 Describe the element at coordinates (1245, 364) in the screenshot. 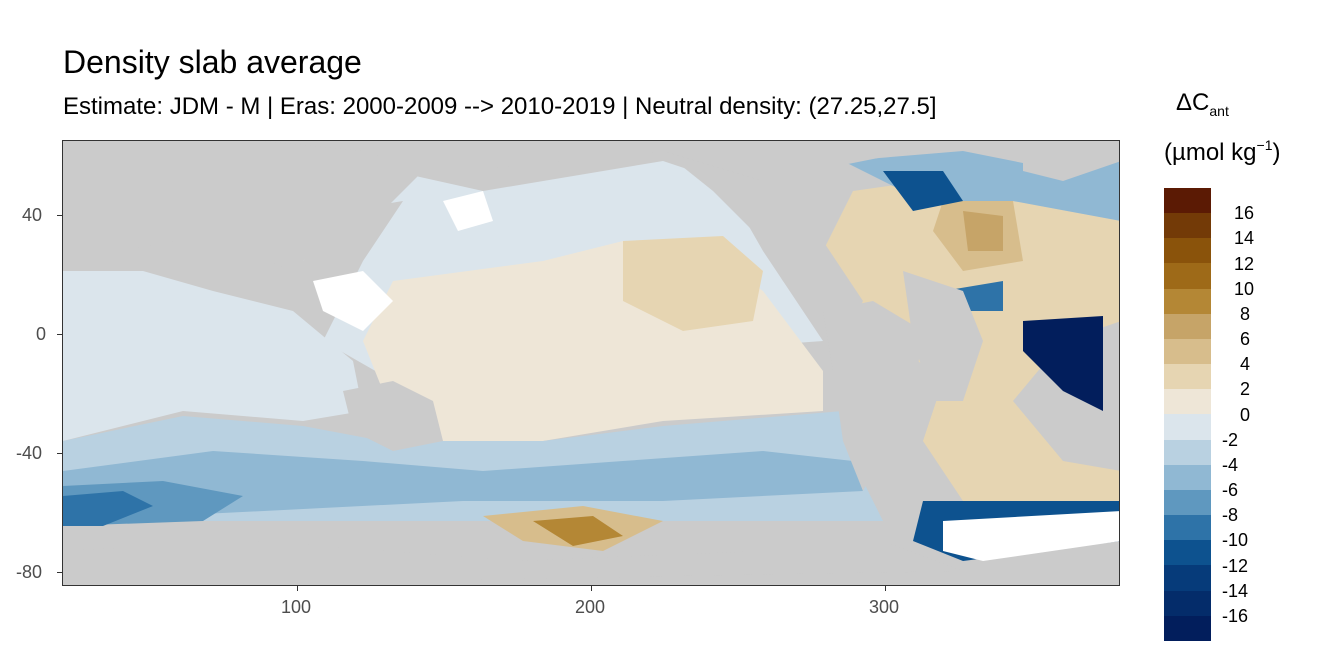

I see `legend-label: 4` at that location.